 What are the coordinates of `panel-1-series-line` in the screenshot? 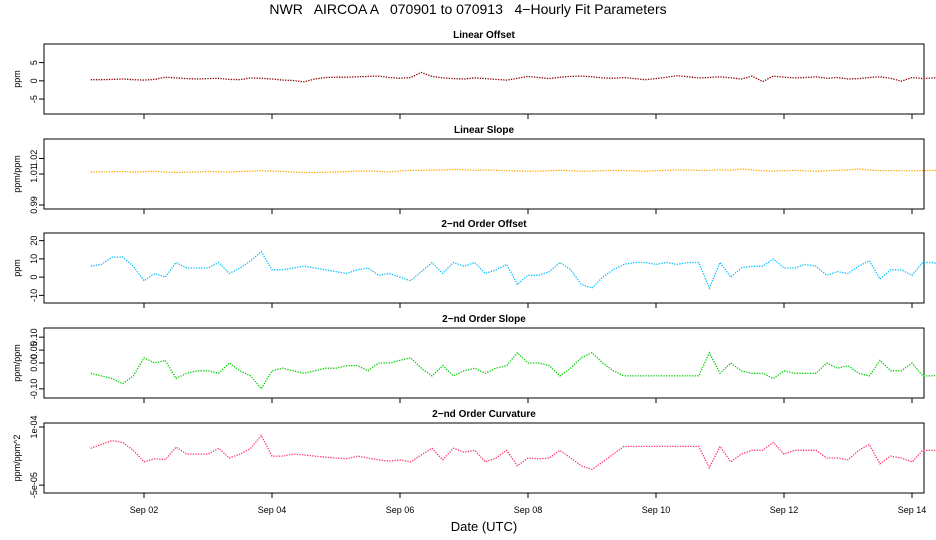 It's located at (513, 77).